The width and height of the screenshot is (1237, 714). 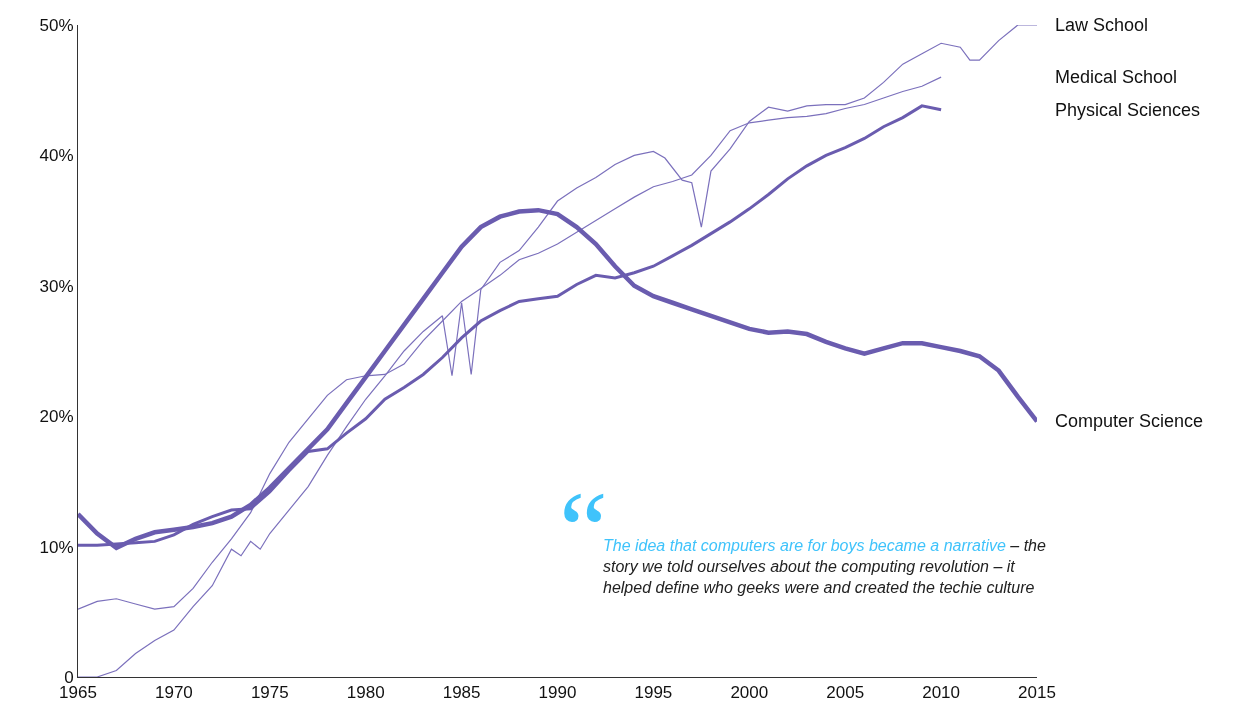 I want to click on y-tick-label: 30%, so click(x=56, y=286).